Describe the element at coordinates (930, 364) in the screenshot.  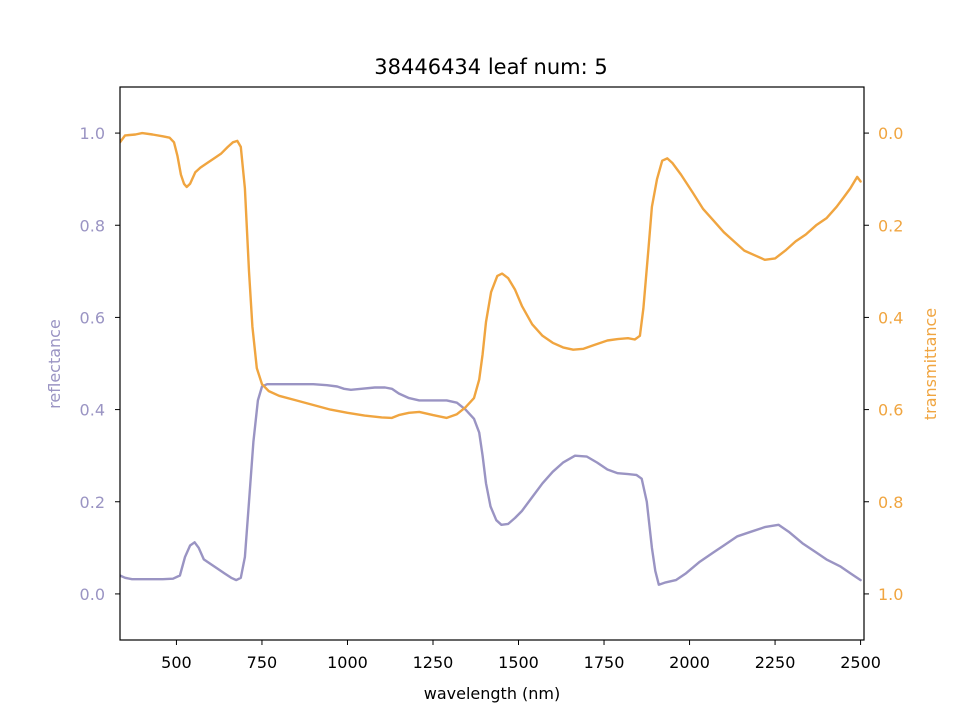
I see `right-y-axis-label: transmittance` at that location.